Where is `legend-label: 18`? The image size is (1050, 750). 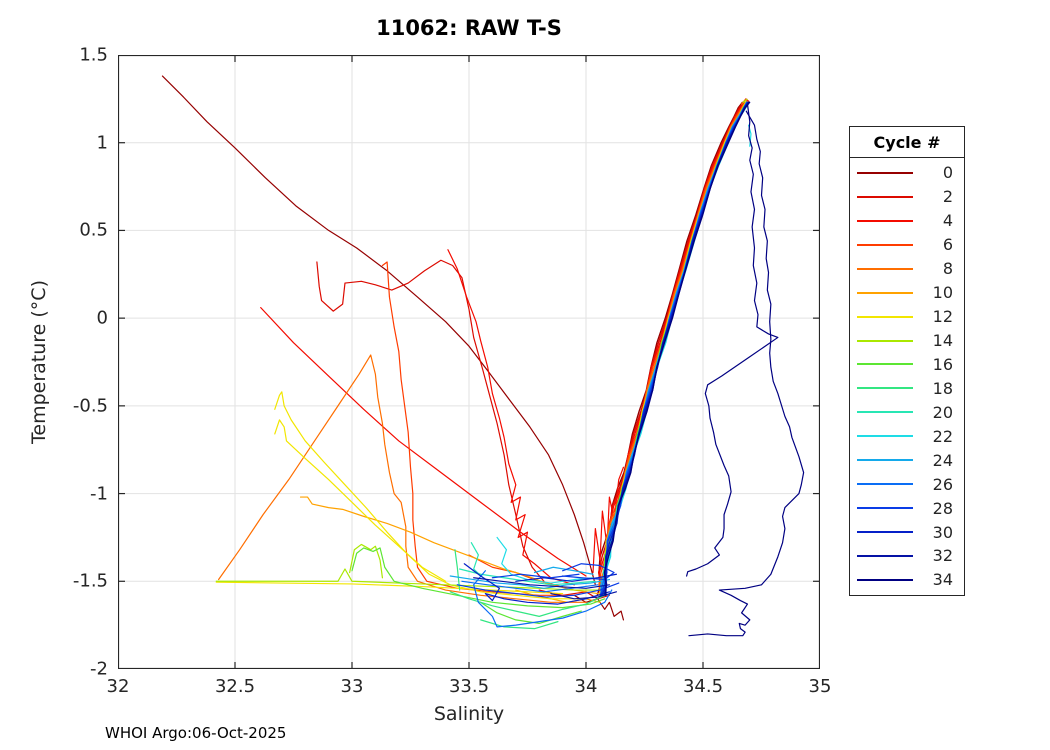
legend-label: 18 is located at coordinates (942, 388).